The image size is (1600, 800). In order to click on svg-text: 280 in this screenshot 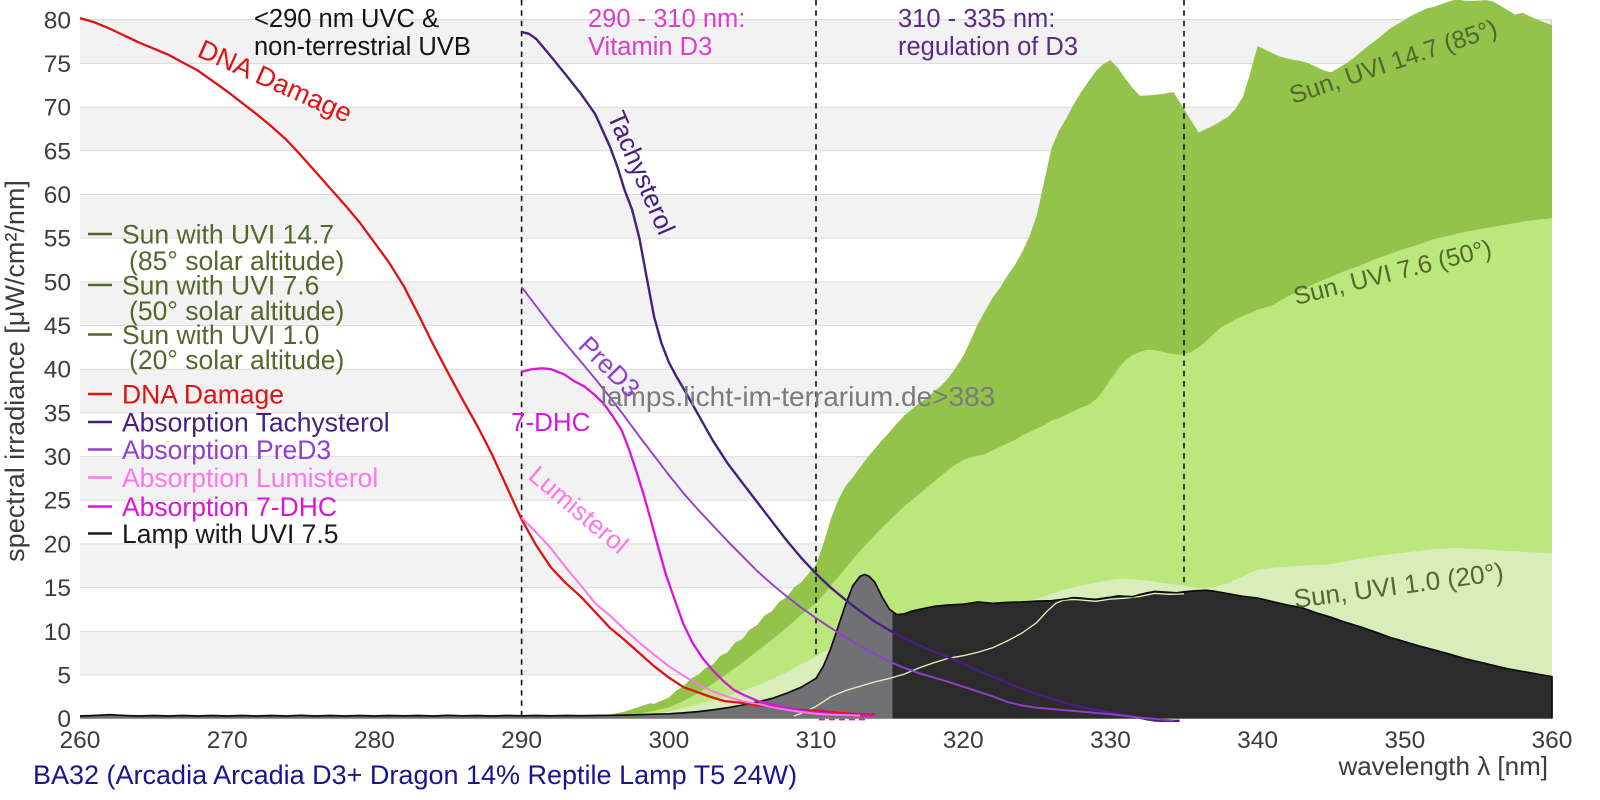, I will do `click(374, 740)`.